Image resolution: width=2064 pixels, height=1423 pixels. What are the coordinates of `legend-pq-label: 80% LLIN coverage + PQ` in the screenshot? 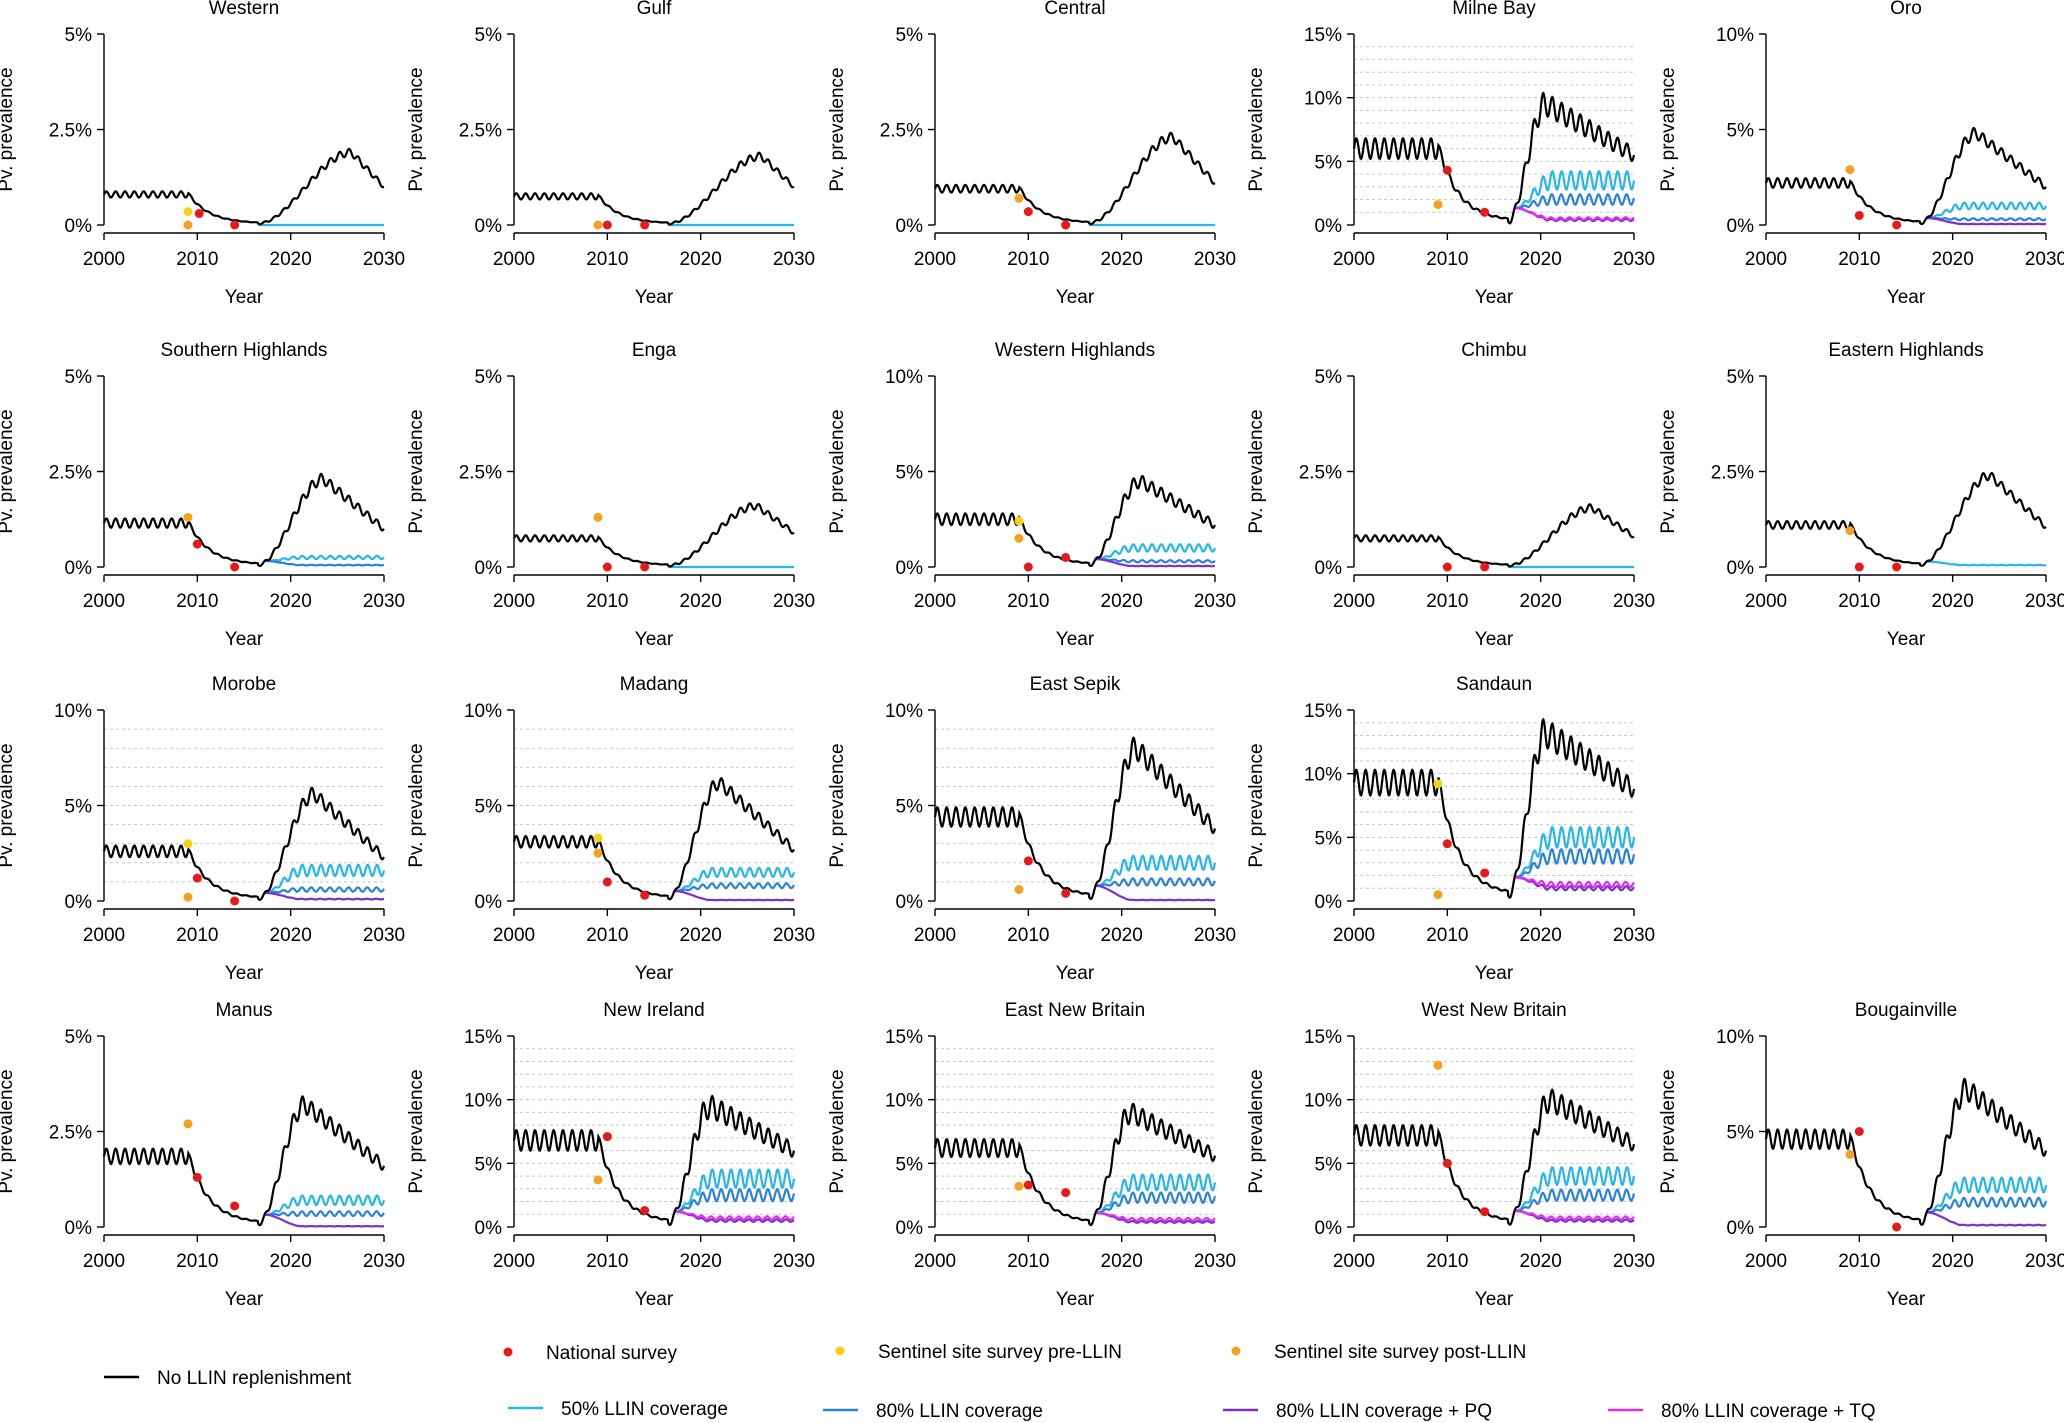 It's located at (1384, 1411).